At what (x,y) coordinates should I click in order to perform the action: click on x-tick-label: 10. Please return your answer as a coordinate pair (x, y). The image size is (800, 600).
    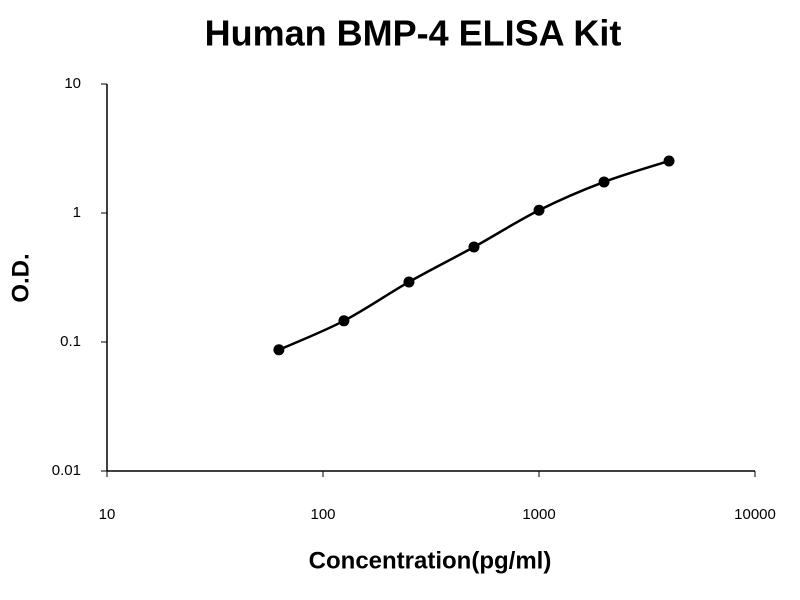
    Looking at the image, I should click on (107, 514).